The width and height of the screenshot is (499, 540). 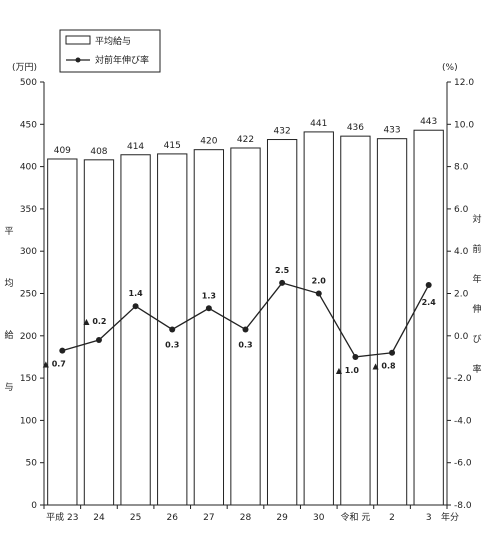 What do you see at coordinates (429, 302) in the screenshot?
I see `growth-rate-label: 2.4` at bounding box center [429, 302].